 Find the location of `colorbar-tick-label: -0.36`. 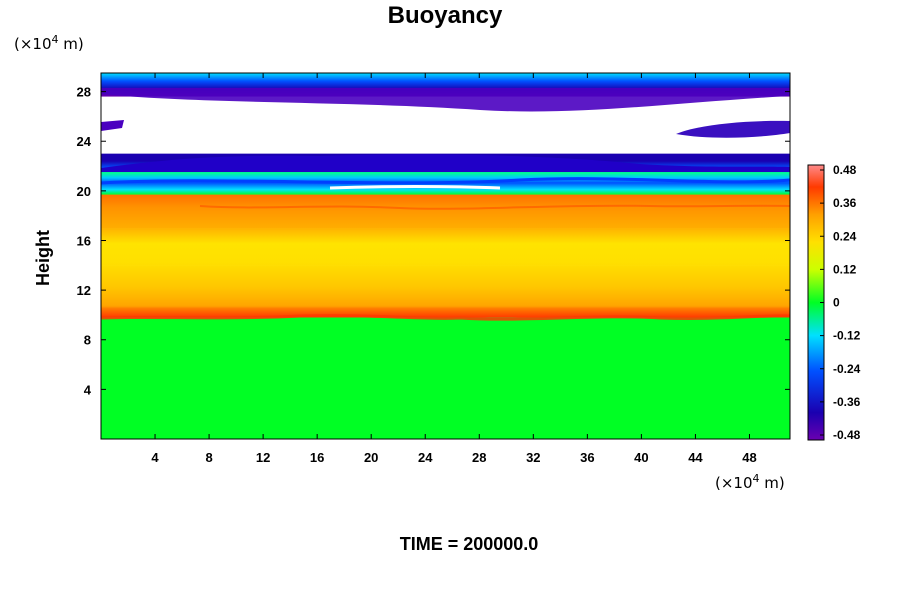

colorbar-tick-label: -0.36 is located at coordinates (847, 402).